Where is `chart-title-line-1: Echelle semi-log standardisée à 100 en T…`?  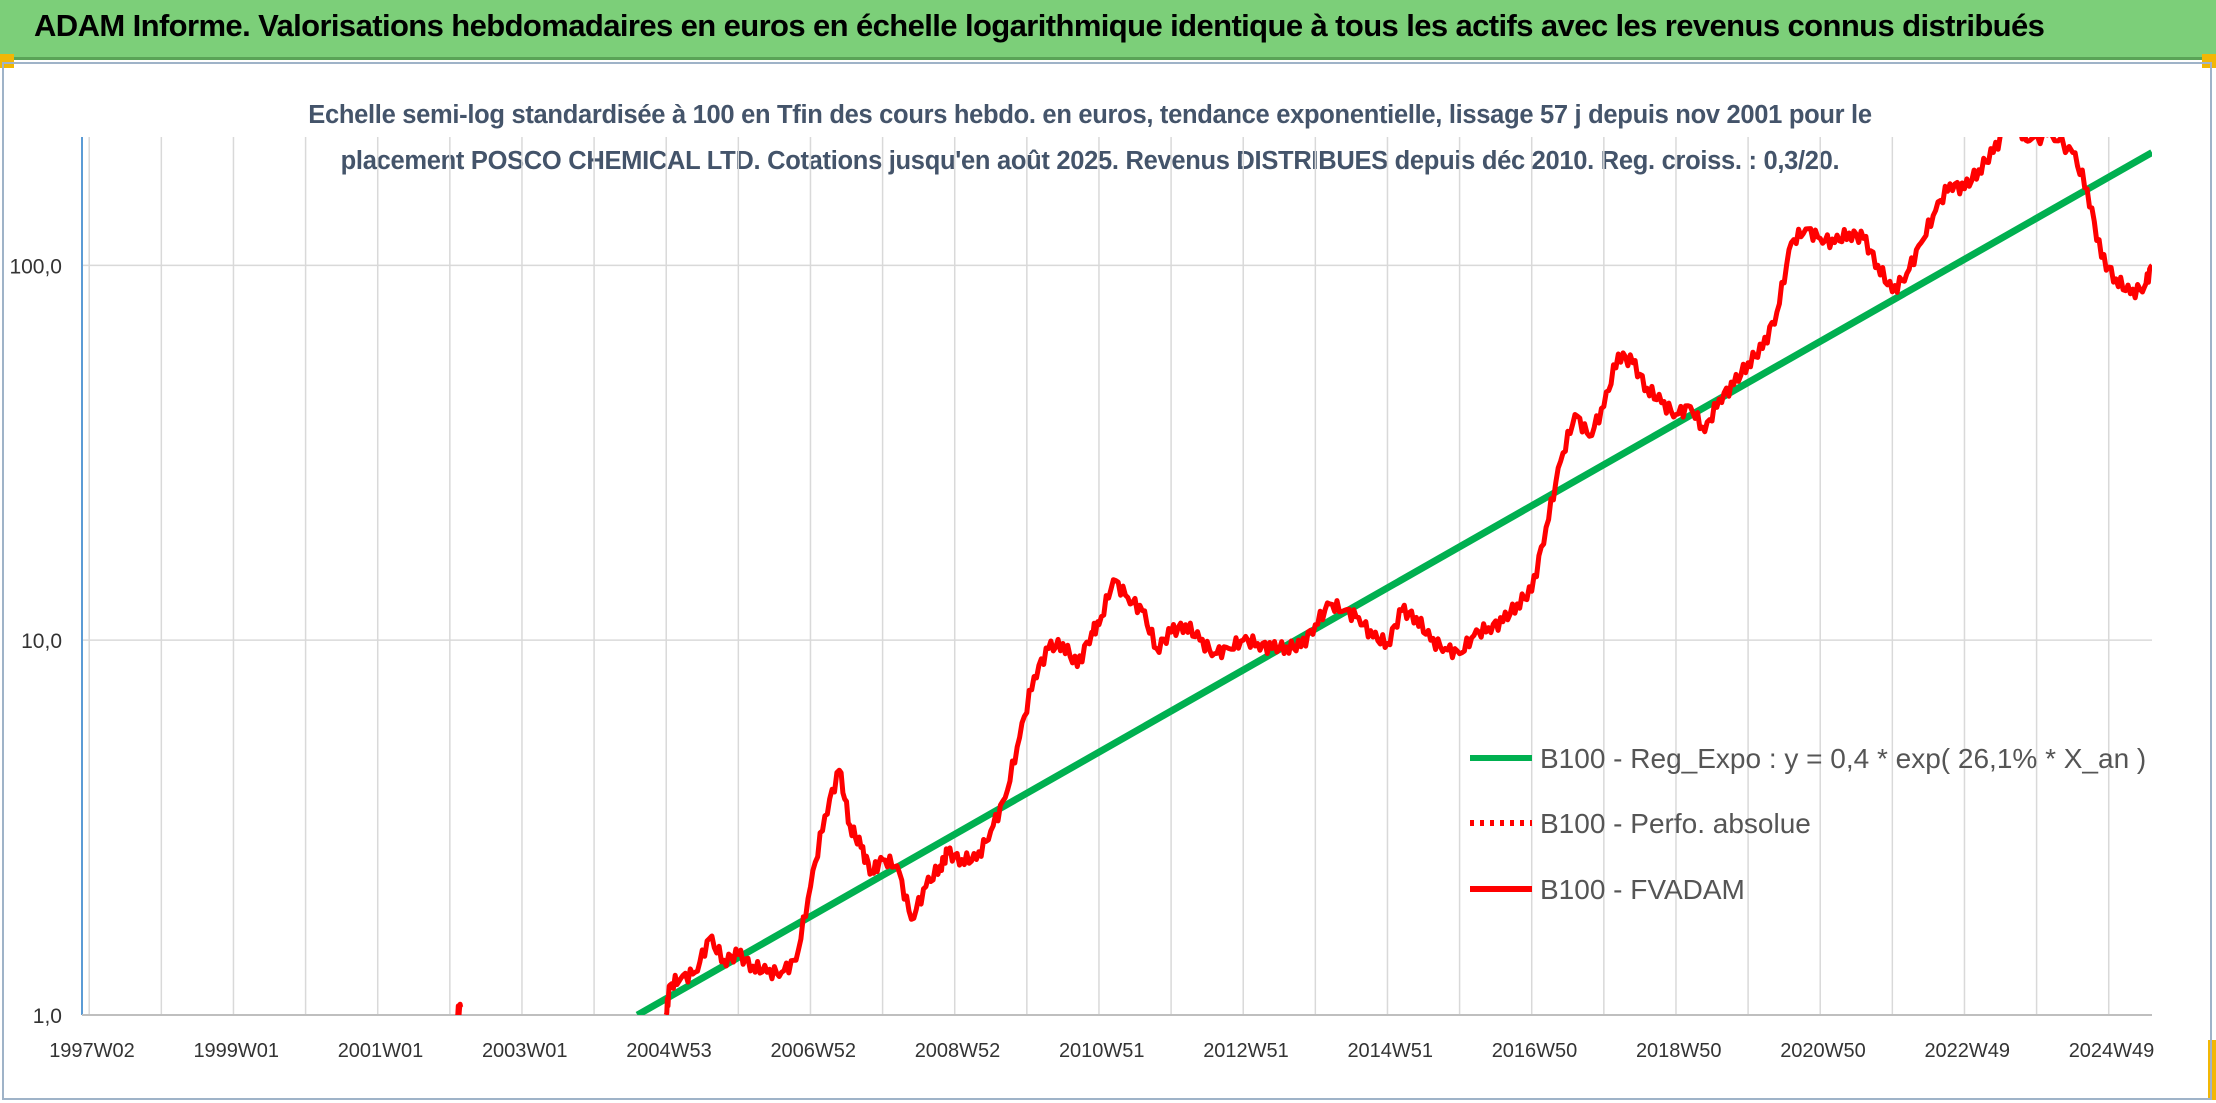
chart-title-line-1: Echelle semi-log standardisée à 100 en T… is located at coordinates (1090, 115).